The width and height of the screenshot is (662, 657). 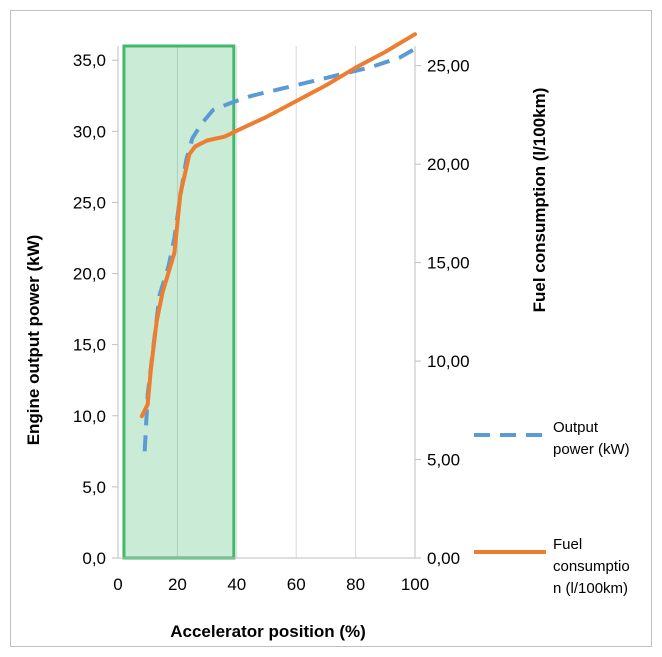 I want to click on x-tick-label: 0, so click(x=117, y=584).